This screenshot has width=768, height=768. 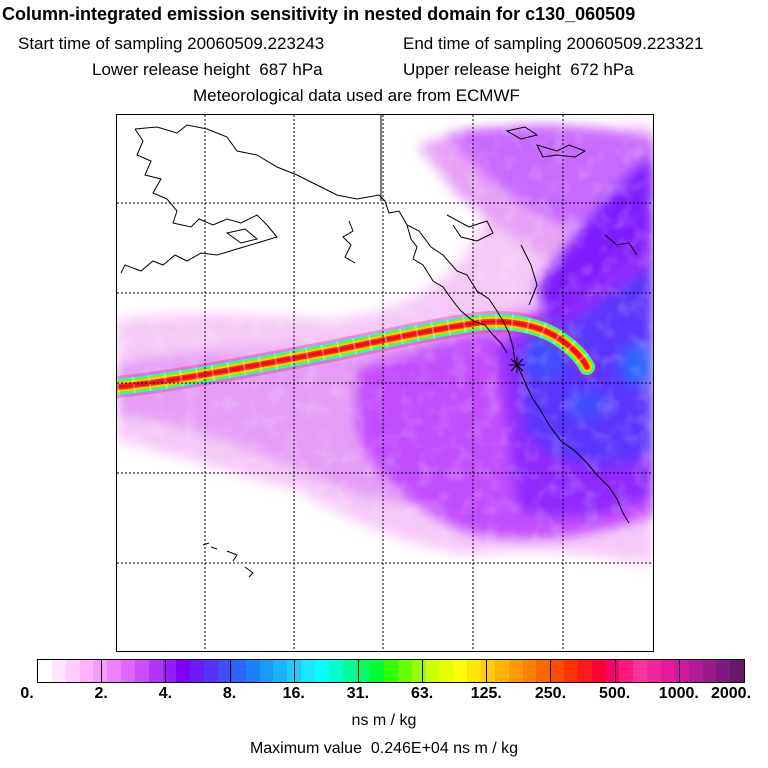 What do you see at coordinates (101, 693) in the screenshot?
I see `colorbar-tick-label: 2.` at bounding box center [101, 693].